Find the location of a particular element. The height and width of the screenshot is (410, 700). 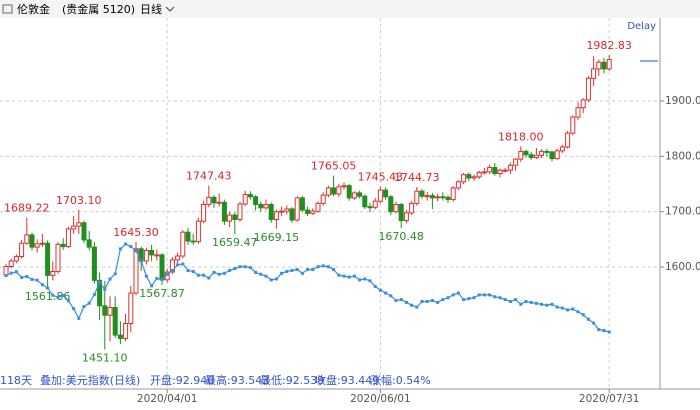

high-label: 1689.22 is located at coordinates (27, 208).